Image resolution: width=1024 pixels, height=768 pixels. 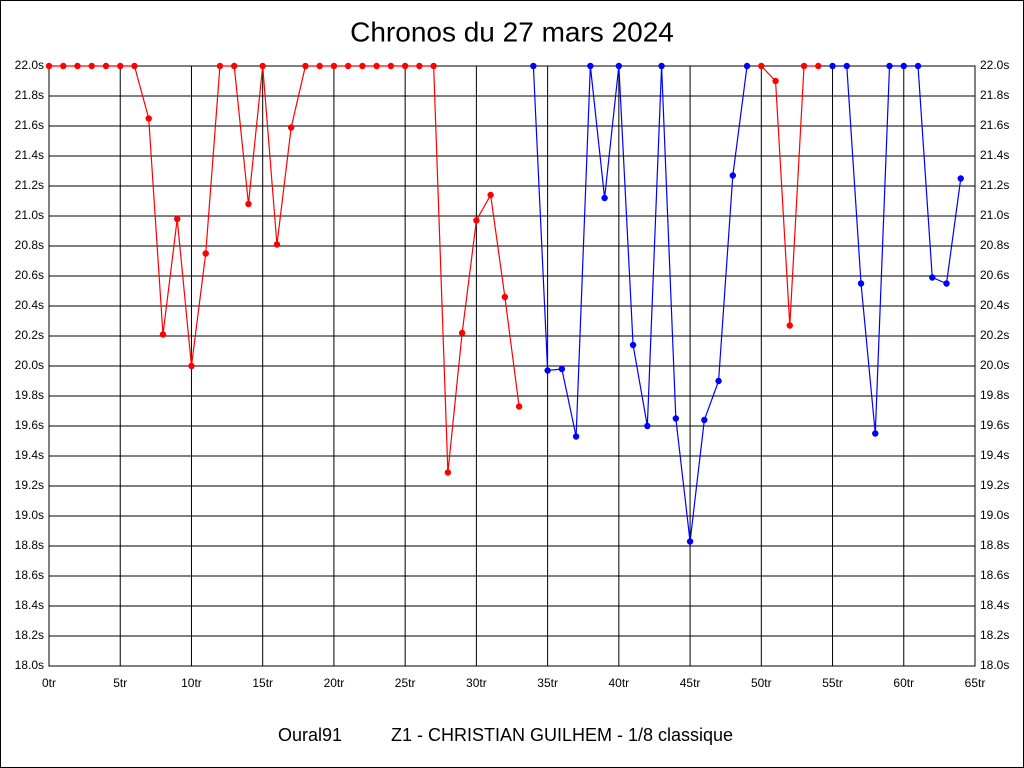 I want to click on y-tick-label-right: 18.0s, so click(x=994, y=665).